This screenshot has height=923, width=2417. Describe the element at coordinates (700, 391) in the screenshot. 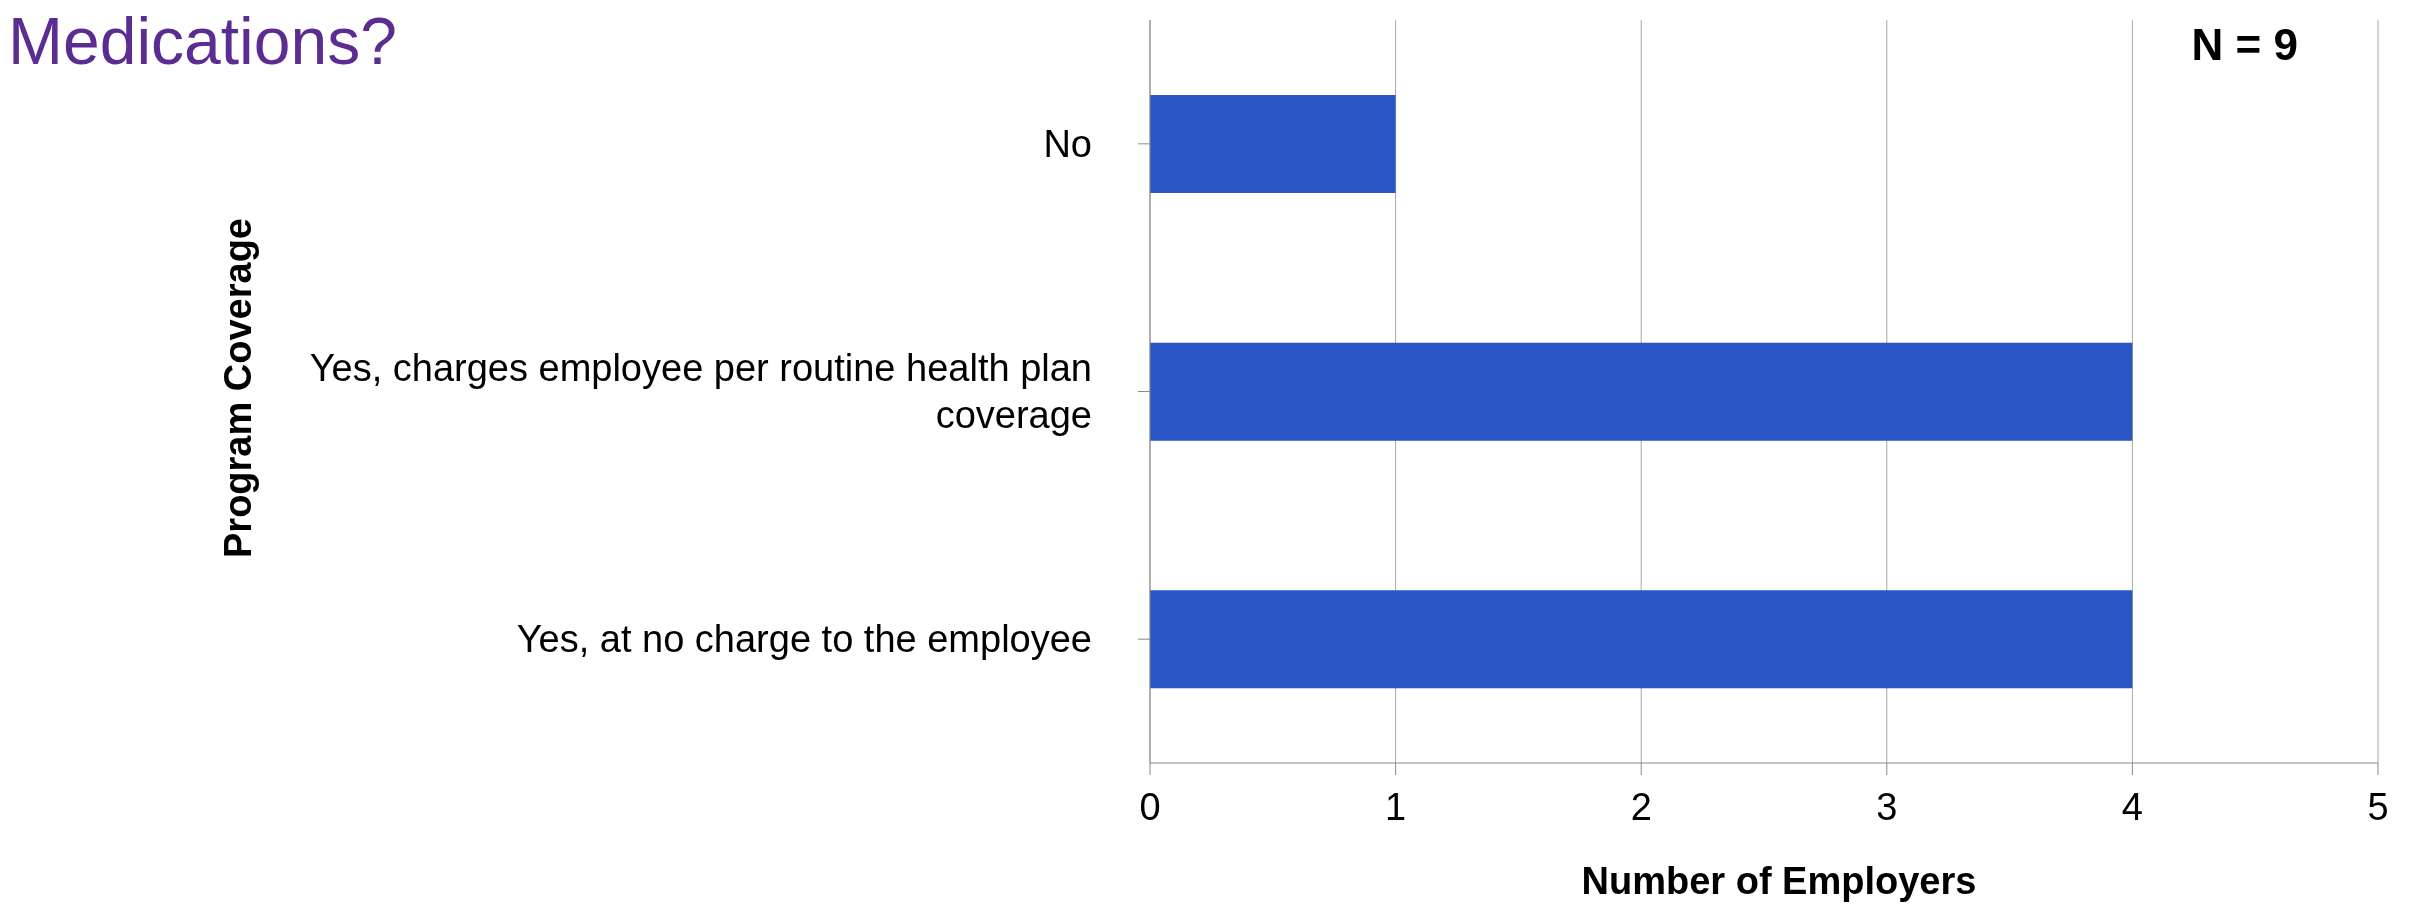

I see `y-tick-label: Yes, charges employee per routine health plan coverage` at that location.